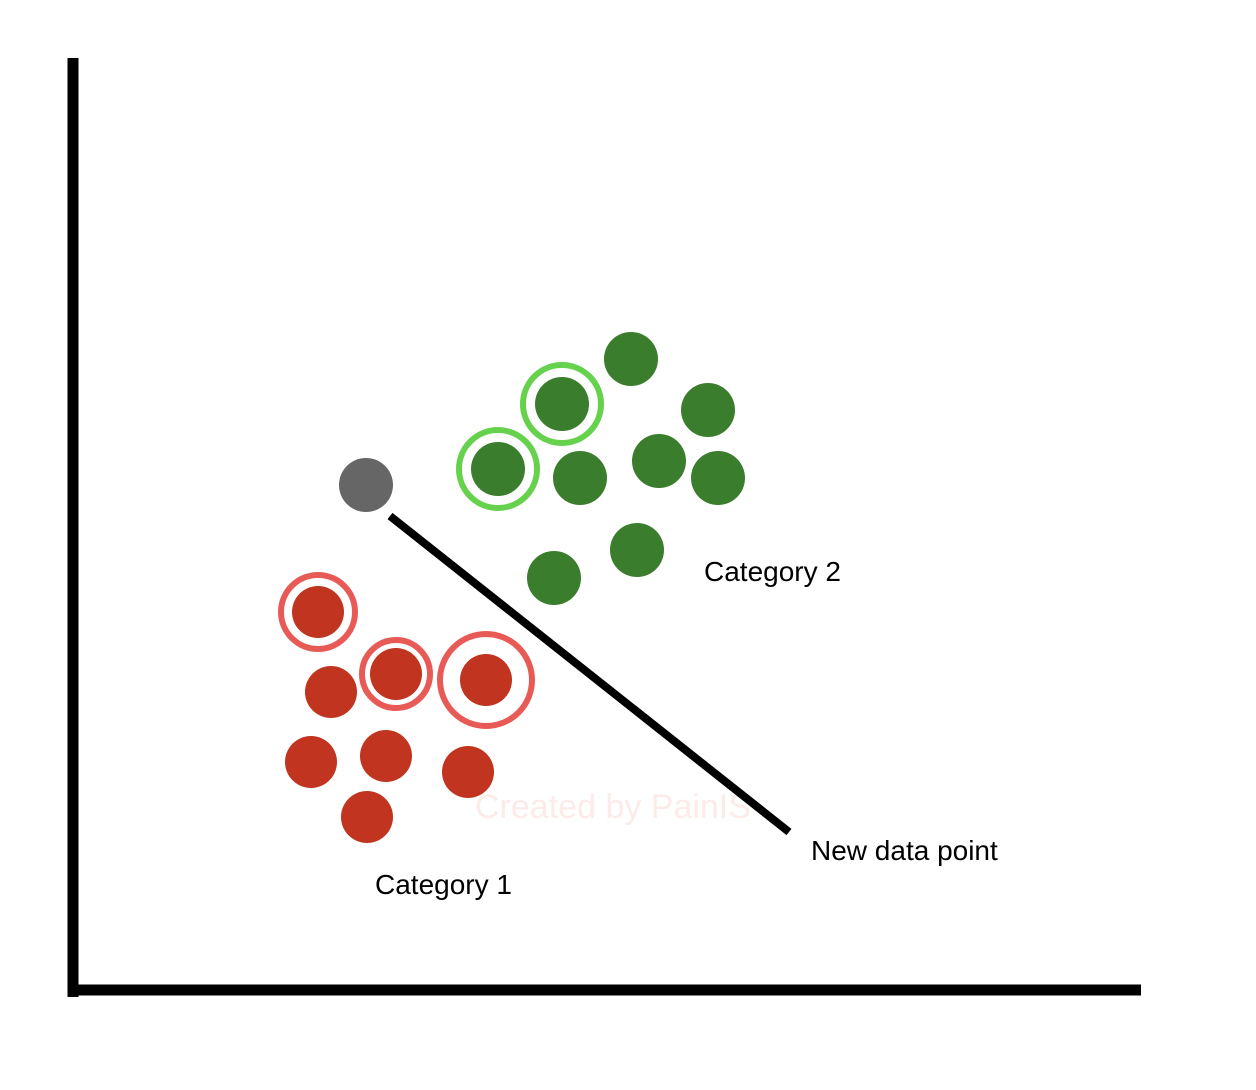  Describe the element at coordinates (366, 485) in the screenshot. I see `new-data-point` at that location.